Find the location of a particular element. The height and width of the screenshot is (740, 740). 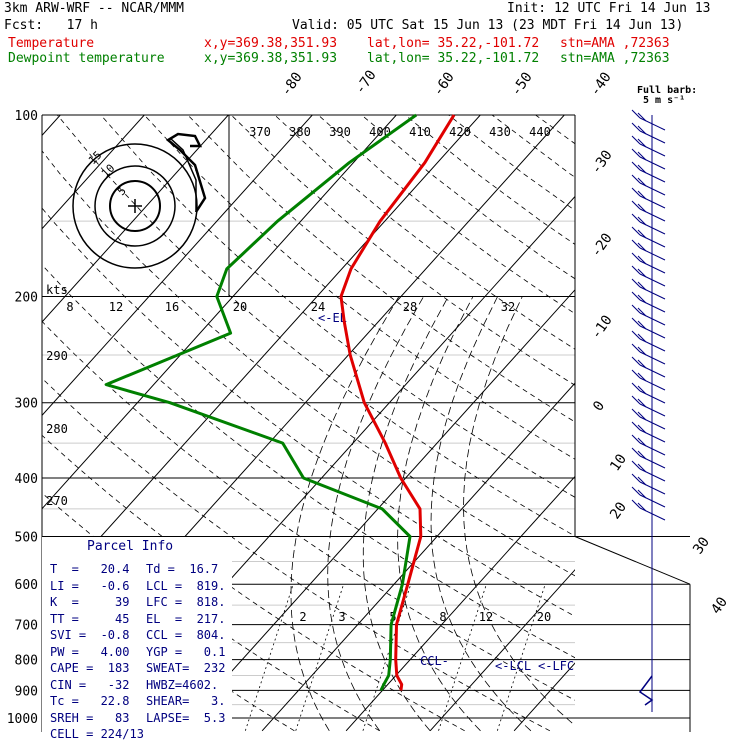

mixing-ratio-label: 3 is located at coordinates (341, 617).